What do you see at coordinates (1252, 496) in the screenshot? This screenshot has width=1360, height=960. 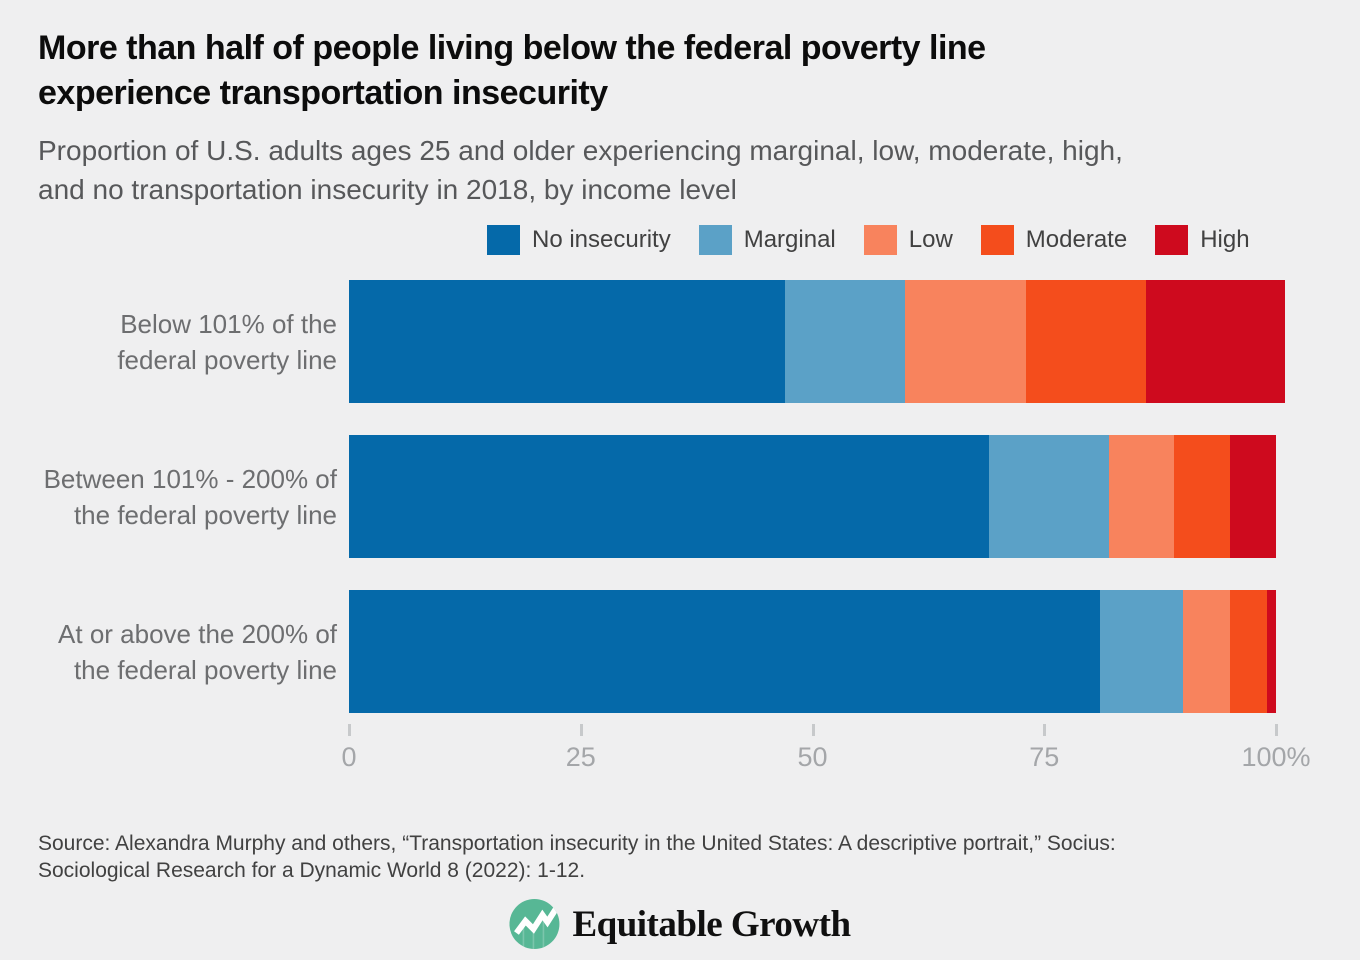 I see `bar-2-segment-high` at bounding box center [1252, 496].